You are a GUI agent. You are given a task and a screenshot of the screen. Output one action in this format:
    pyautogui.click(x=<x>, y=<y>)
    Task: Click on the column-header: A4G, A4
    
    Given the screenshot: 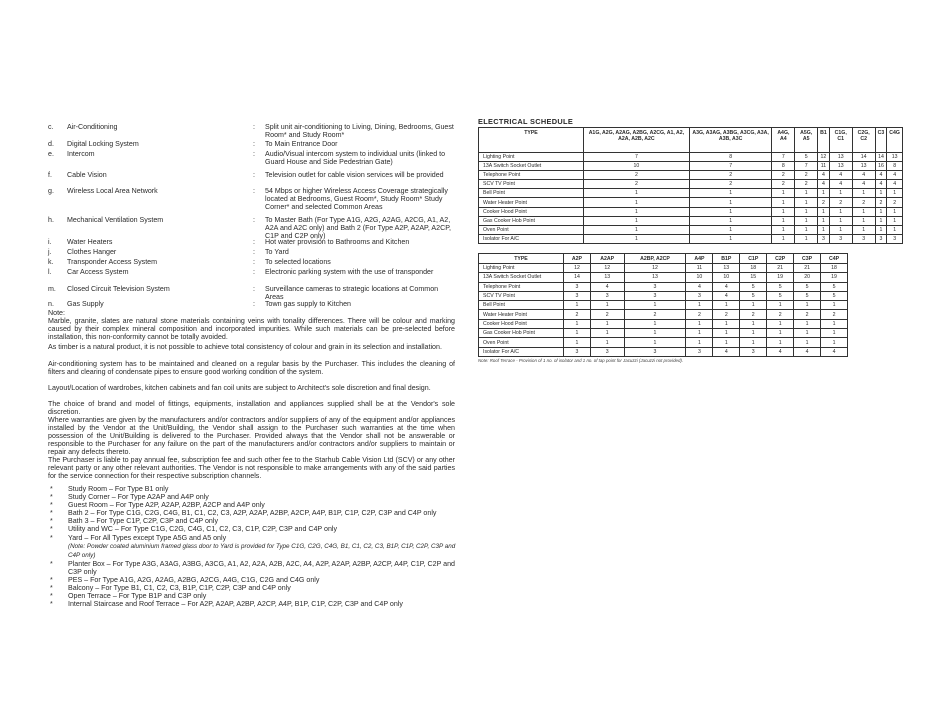 What is the action you would take?
    pyautogui.click(x=783, y=140)
    